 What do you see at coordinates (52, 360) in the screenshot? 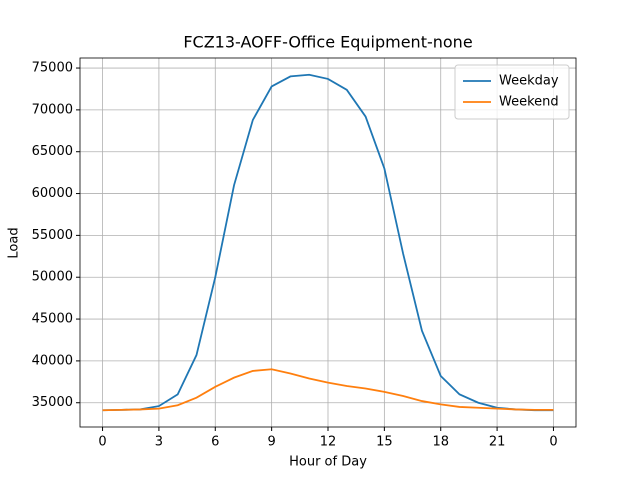
I see `y-tick-label: 40000` at bounding box center [52, 360].